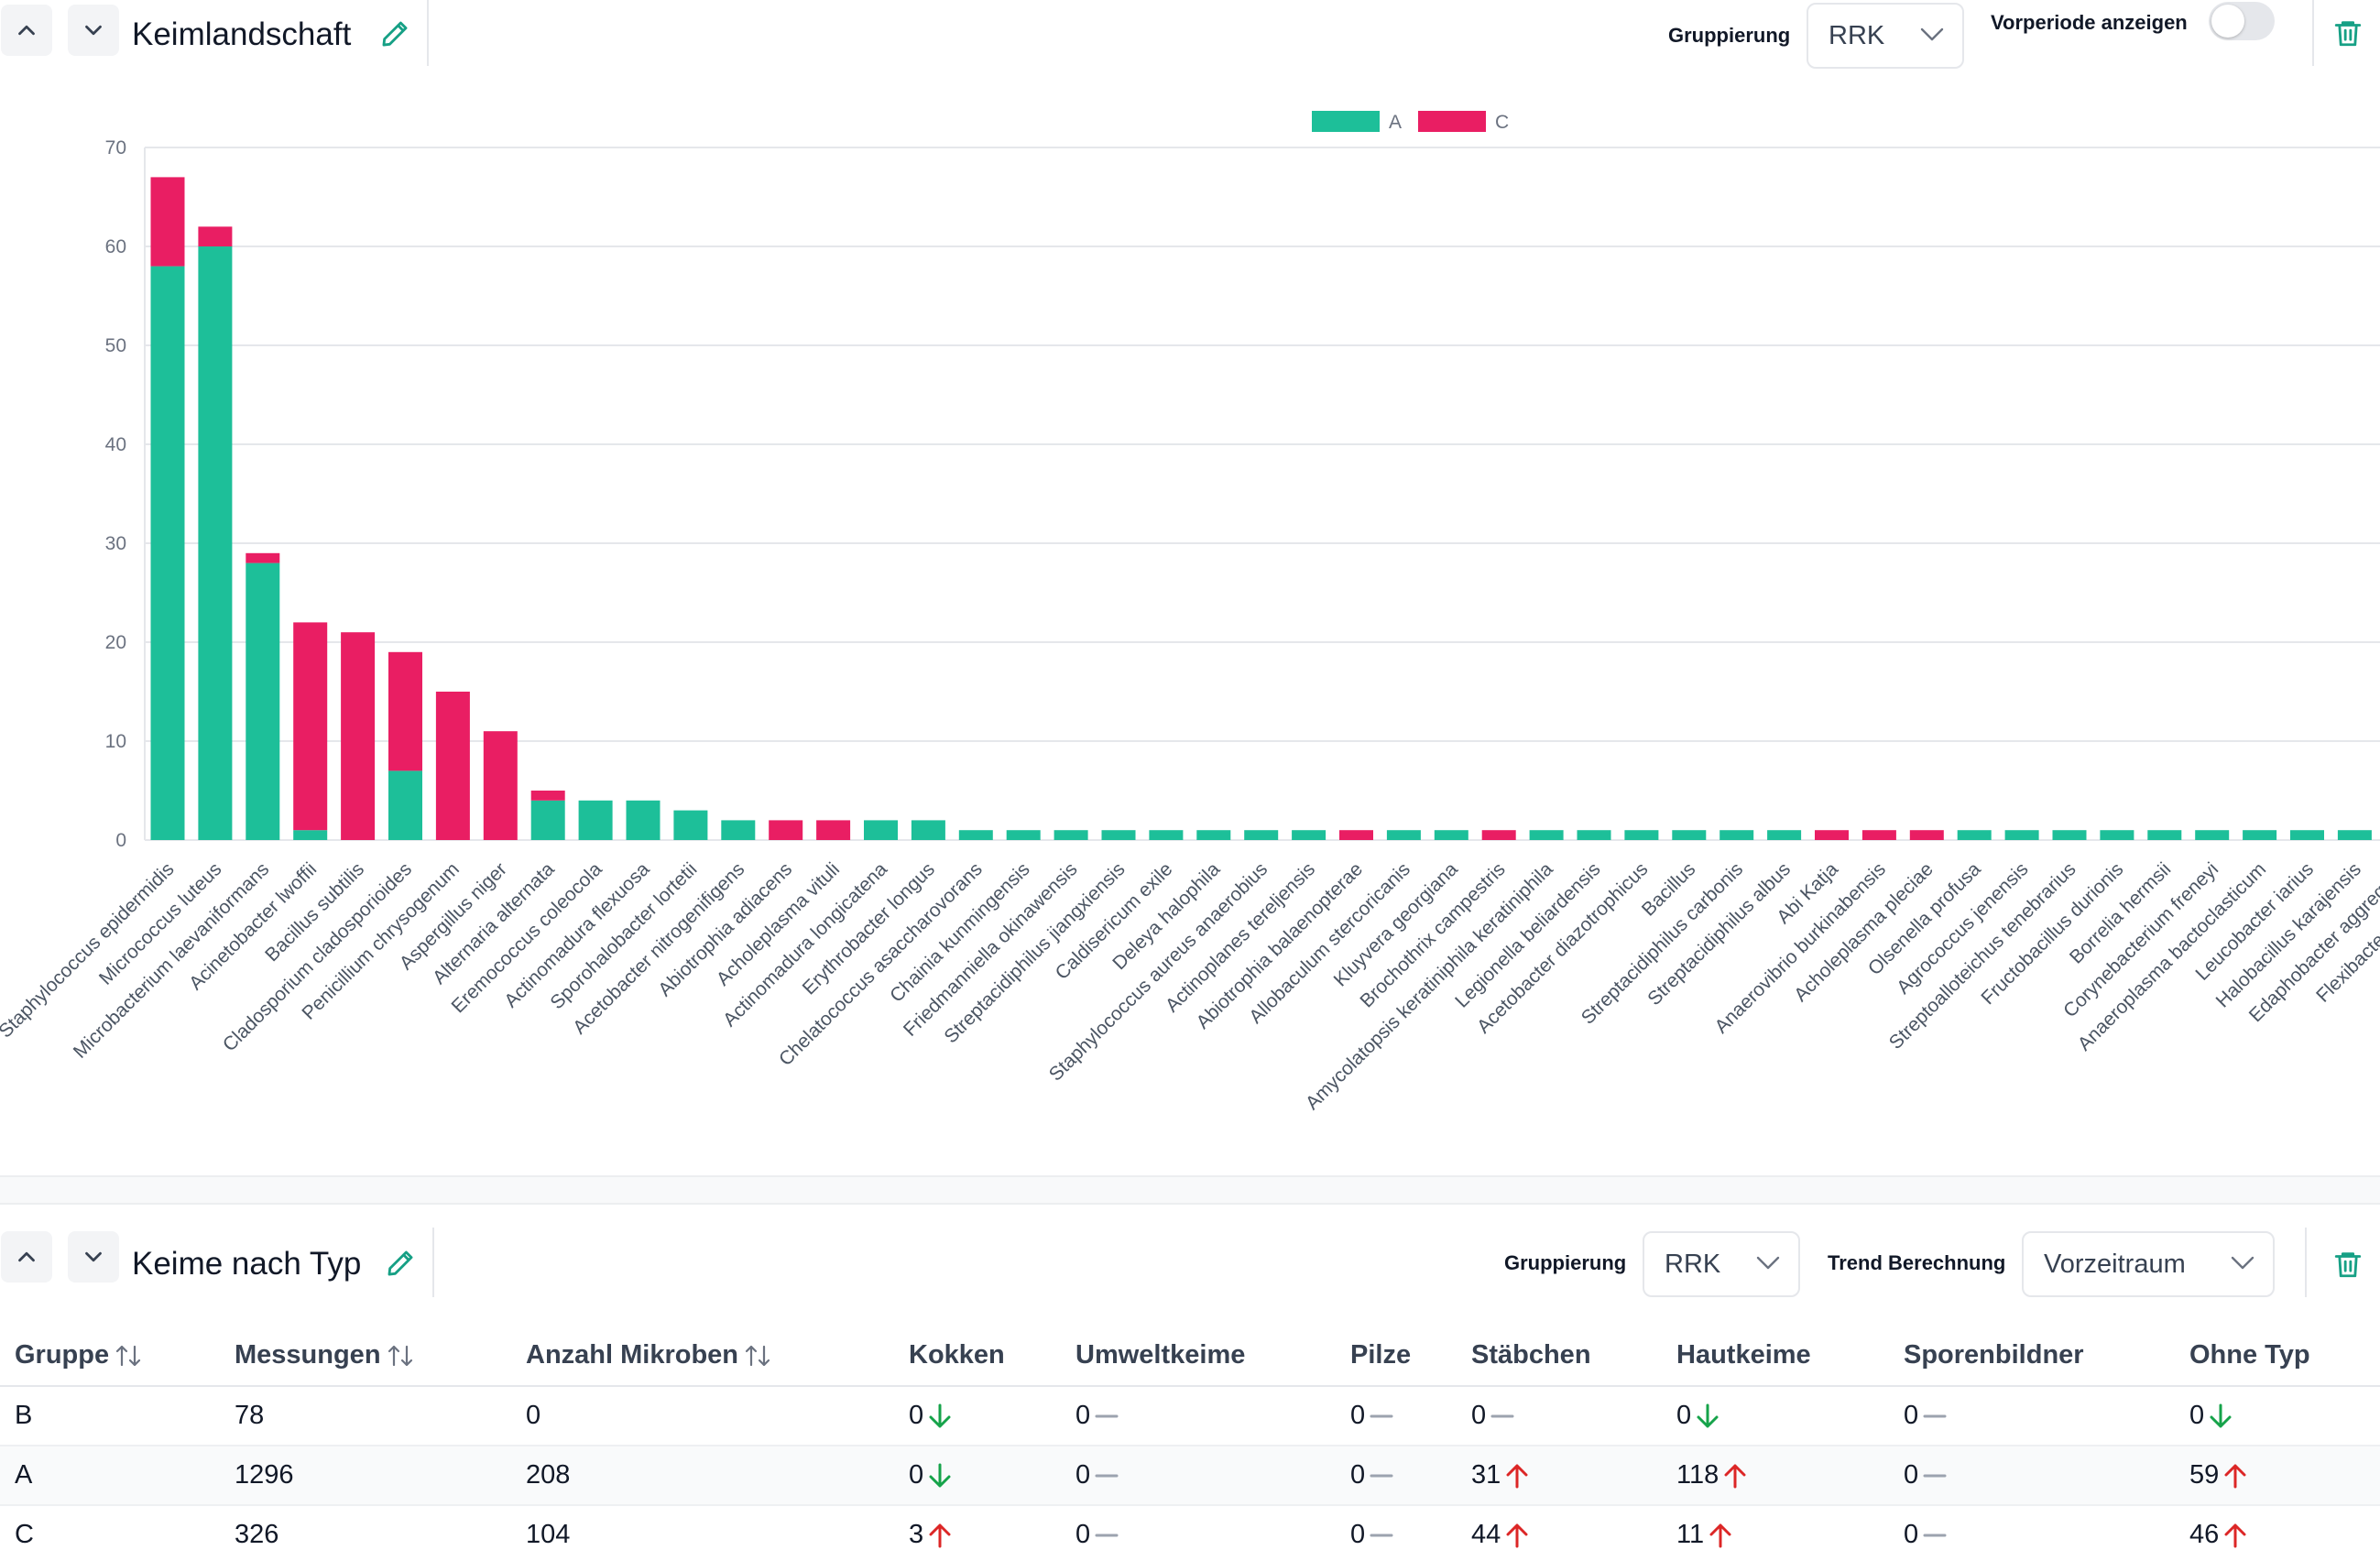 The image size is (2380, 1561). Describe the element at coordinates (115, 741) in the screenshot. I see `y-tick-label: 10` at that location.